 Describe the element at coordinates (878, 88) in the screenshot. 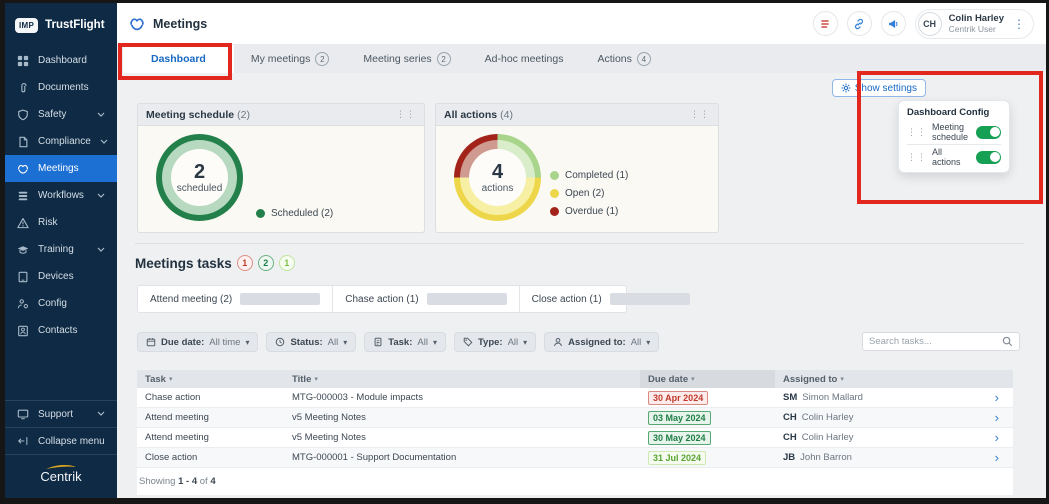

I see `show-settings-button: Show settings` at that location.